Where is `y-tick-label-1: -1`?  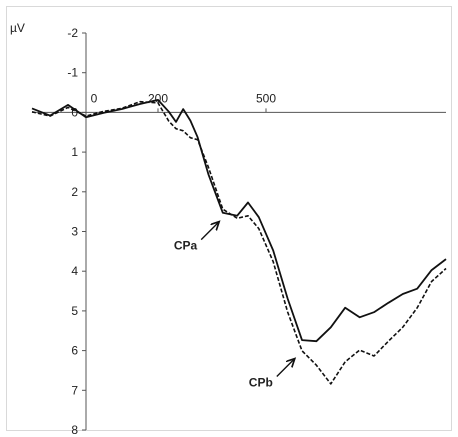 y-tick-label-1: -1 is located at coordinates (72, 73).